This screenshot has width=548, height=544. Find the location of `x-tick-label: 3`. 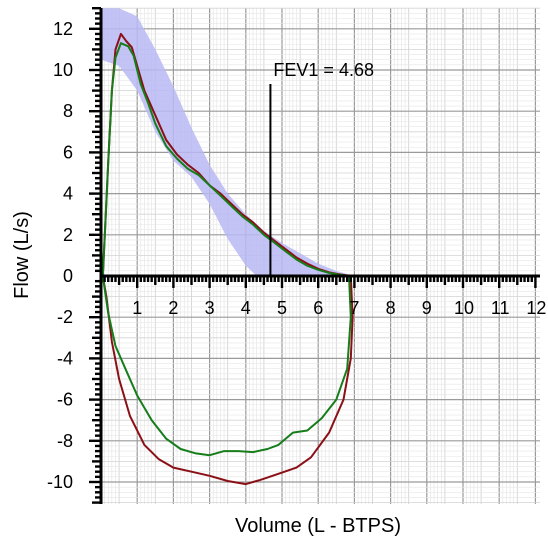

x-tick-label: 3 is located at coordinates (210, 308).